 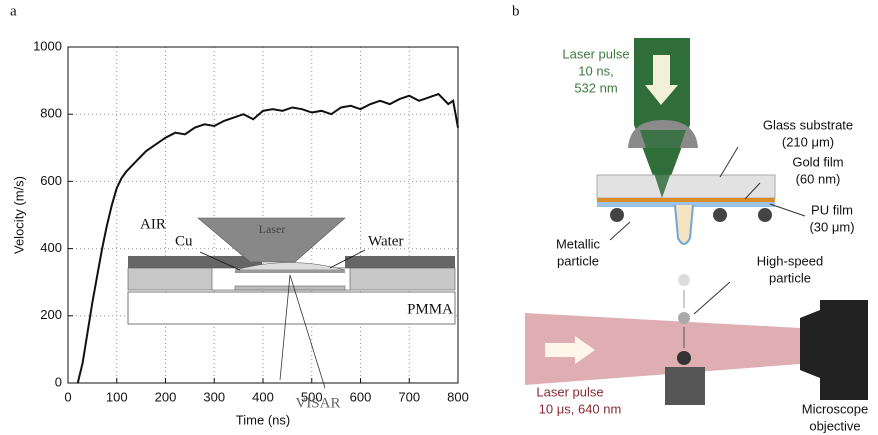 What do you see at coordinates (580, 408) in the screenshot?
I see `label: 10 μs, 640 nm` at bounding box center [580, 408].